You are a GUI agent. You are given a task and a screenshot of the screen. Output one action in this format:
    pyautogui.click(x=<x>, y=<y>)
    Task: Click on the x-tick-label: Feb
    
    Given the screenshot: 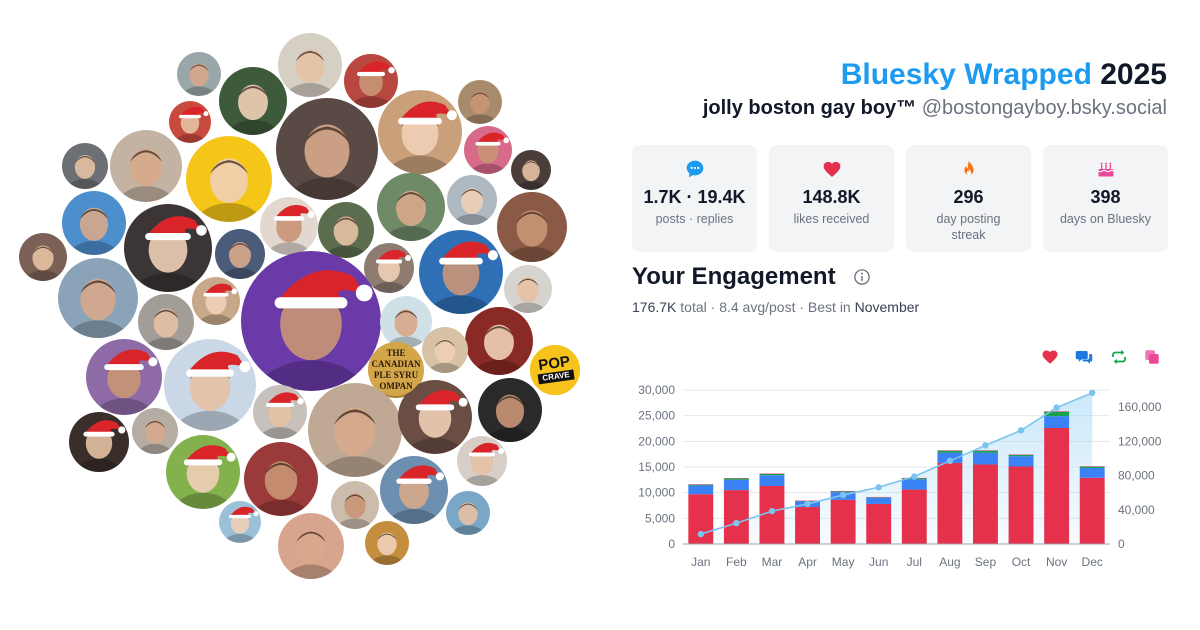 What is the action you would take?
    pyautogui.click(x=736, y=562)
    